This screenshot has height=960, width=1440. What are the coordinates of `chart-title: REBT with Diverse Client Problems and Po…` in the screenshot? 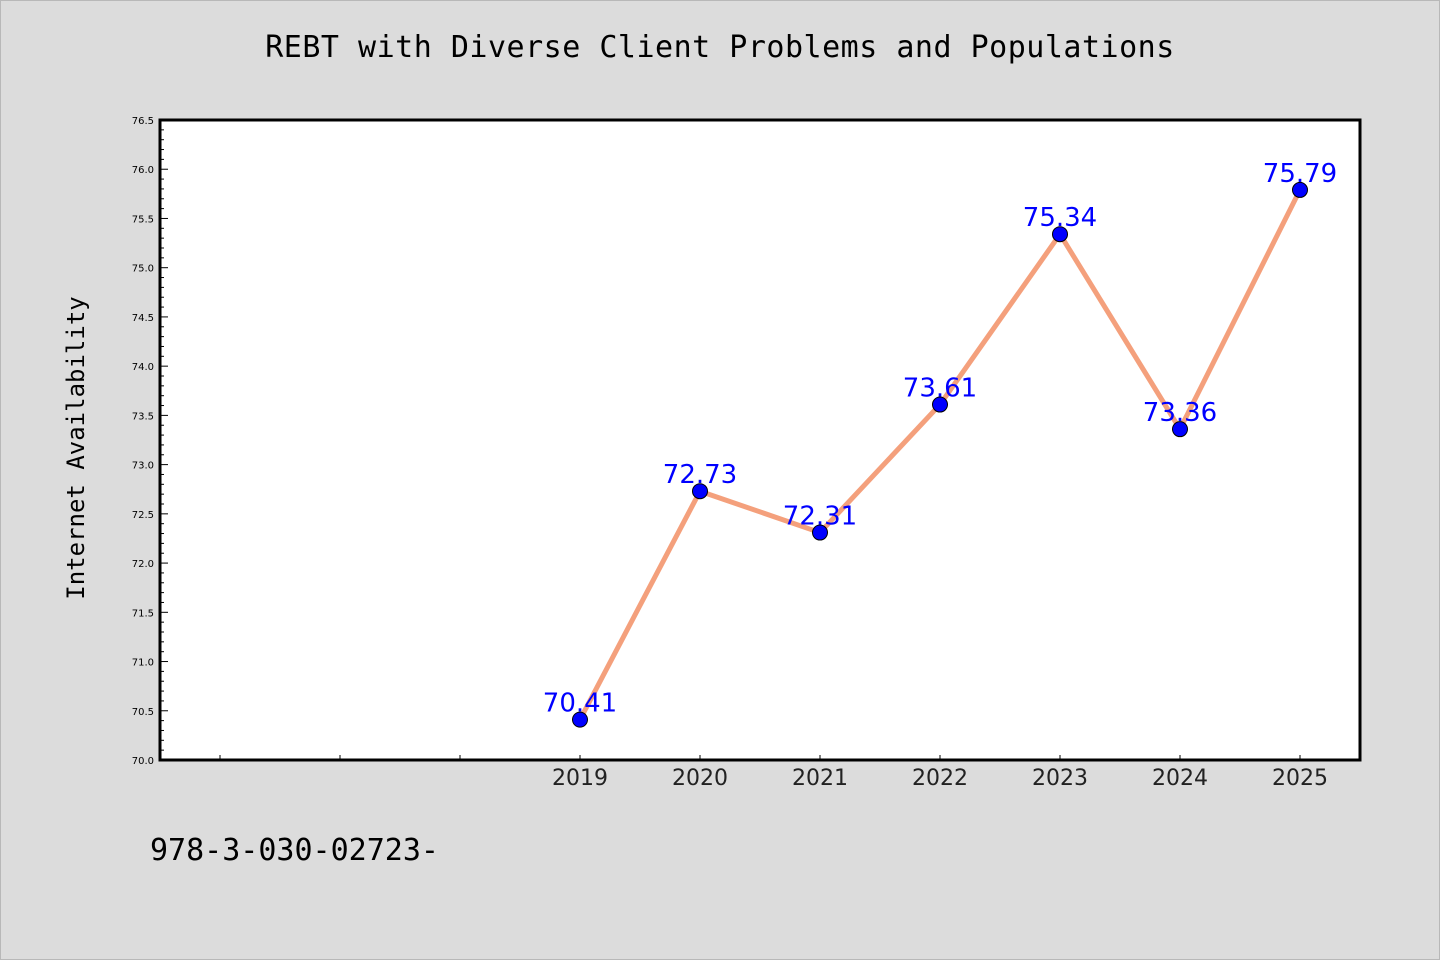 It's located at (720, 47).